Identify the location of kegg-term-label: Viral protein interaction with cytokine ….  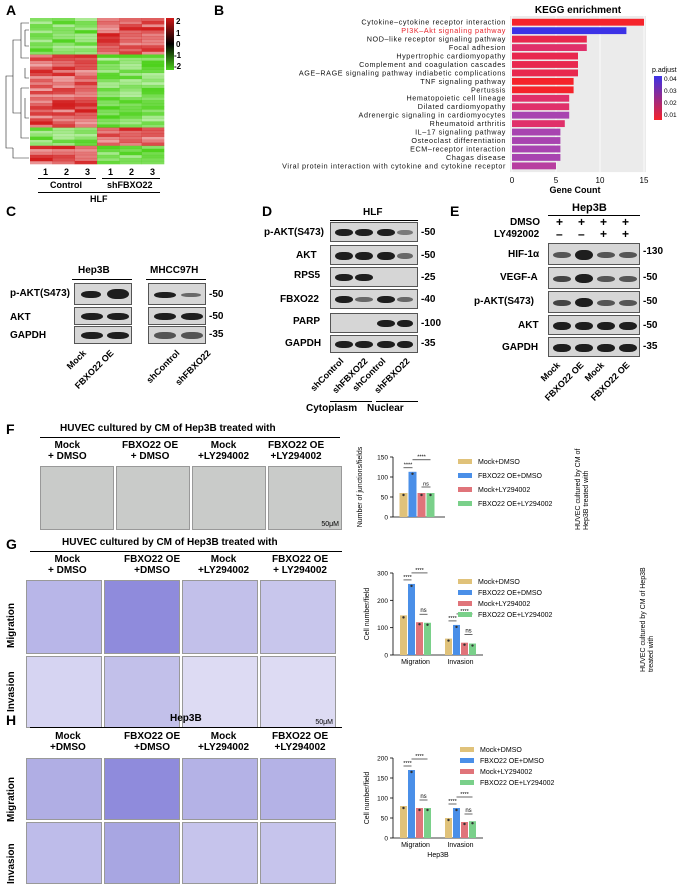
(394, 165).